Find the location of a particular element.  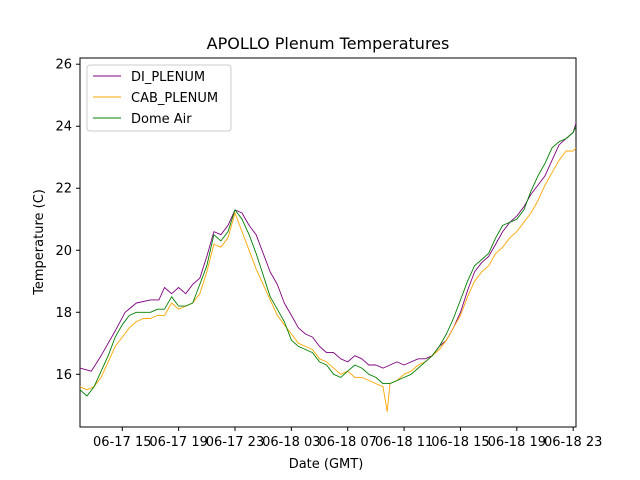

x-tick-label: 06-18 19 is located at coordinates (517, 442).